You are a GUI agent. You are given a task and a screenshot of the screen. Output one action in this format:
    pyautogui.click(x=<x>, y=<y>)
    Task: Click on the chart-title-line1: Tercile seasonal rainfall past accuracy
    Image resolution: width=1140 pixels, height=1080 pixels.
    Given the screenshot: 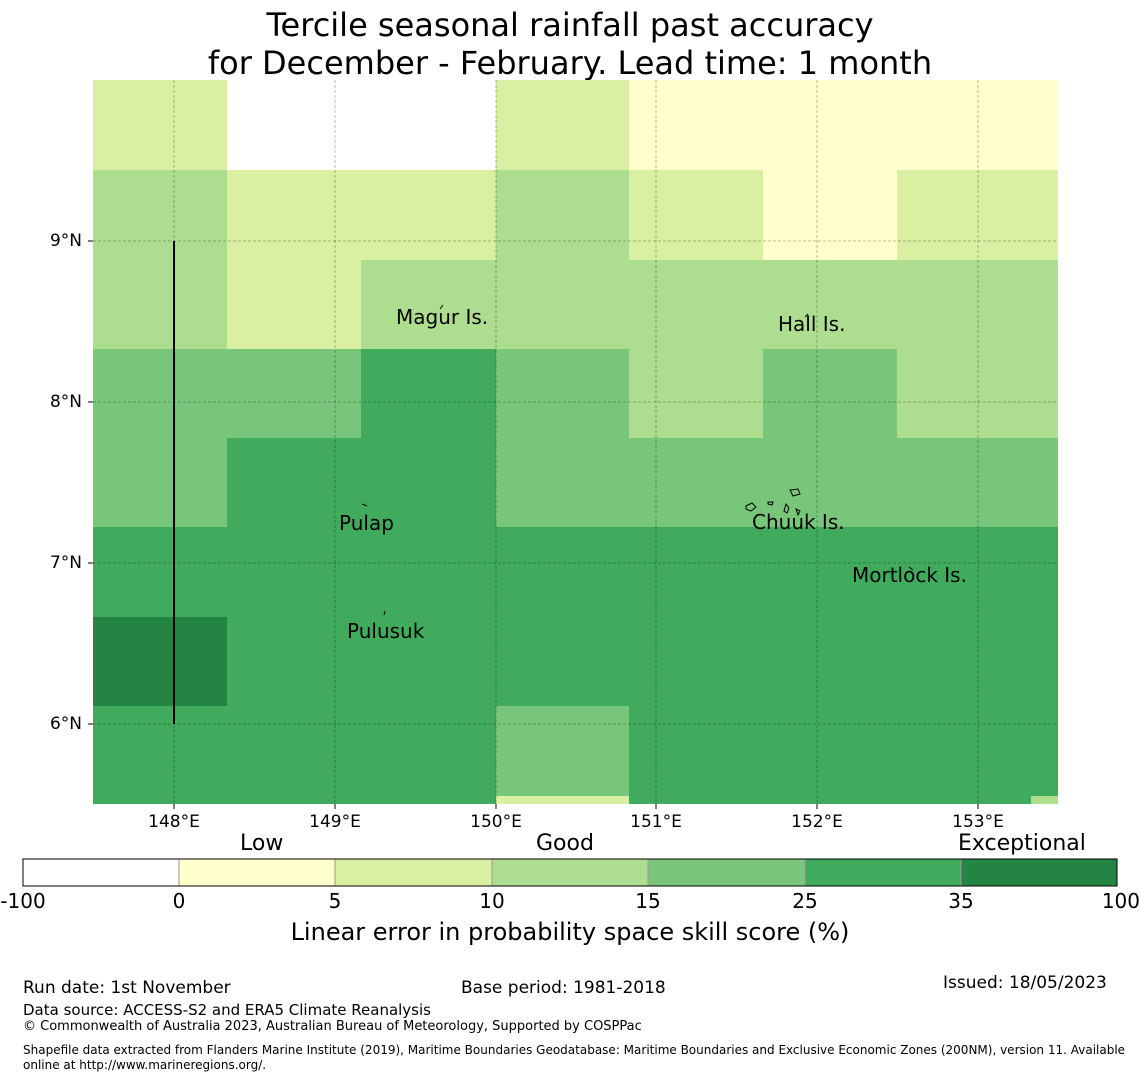 What is the action you would take?
    pyautogui.click(x=570, y=25)
    